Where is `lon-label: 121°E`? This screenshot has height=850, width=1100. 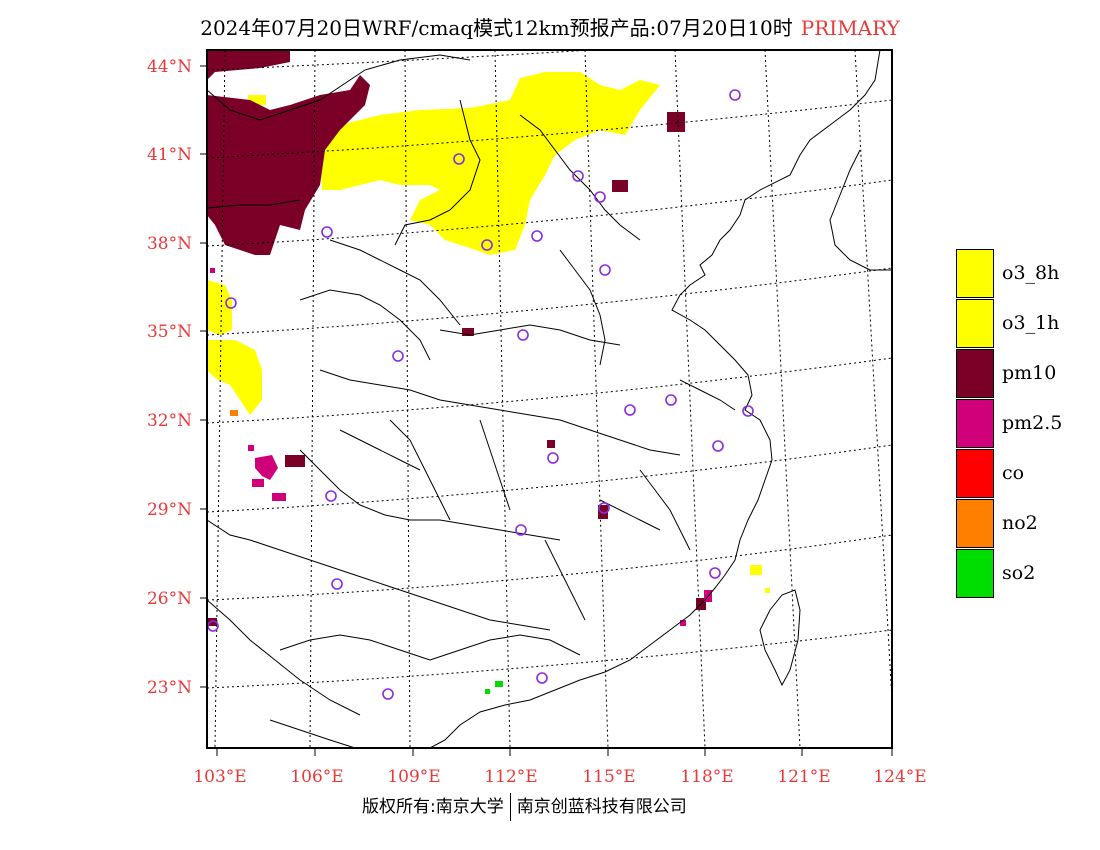 lon-label: 121°E is located at coordinates (803, 777).